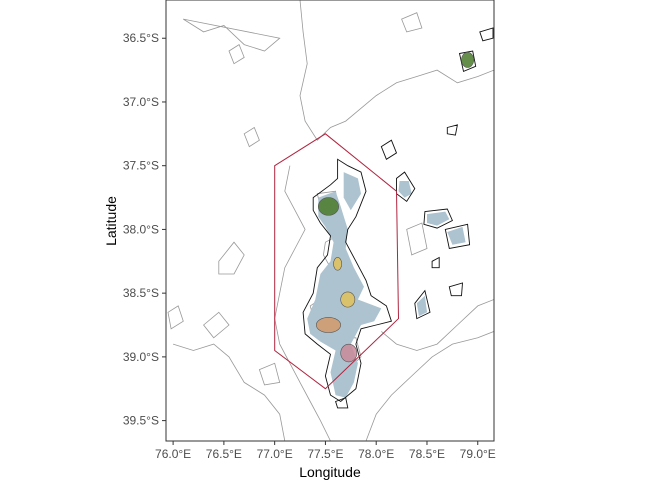 The width and height of the screenshot is (672, 480). What do you see at coordinates (141, 166) in the screenshot?
I see `y-tick-label: 37.5°S` at bounding box center [141, 166].